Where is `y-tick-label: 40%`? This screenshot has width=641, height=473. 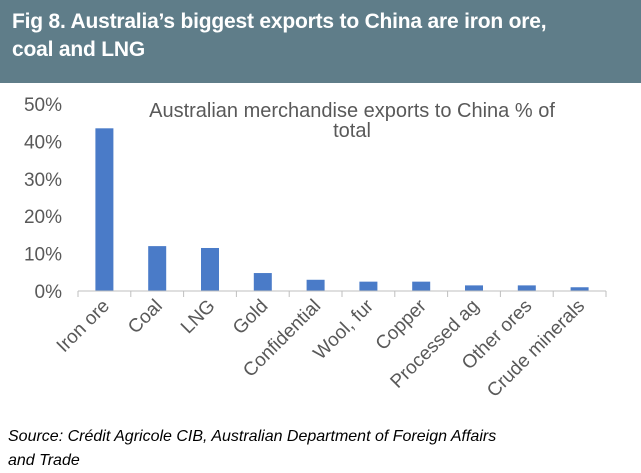 y-tick-label: 40% is located at coordinates (43, 142).